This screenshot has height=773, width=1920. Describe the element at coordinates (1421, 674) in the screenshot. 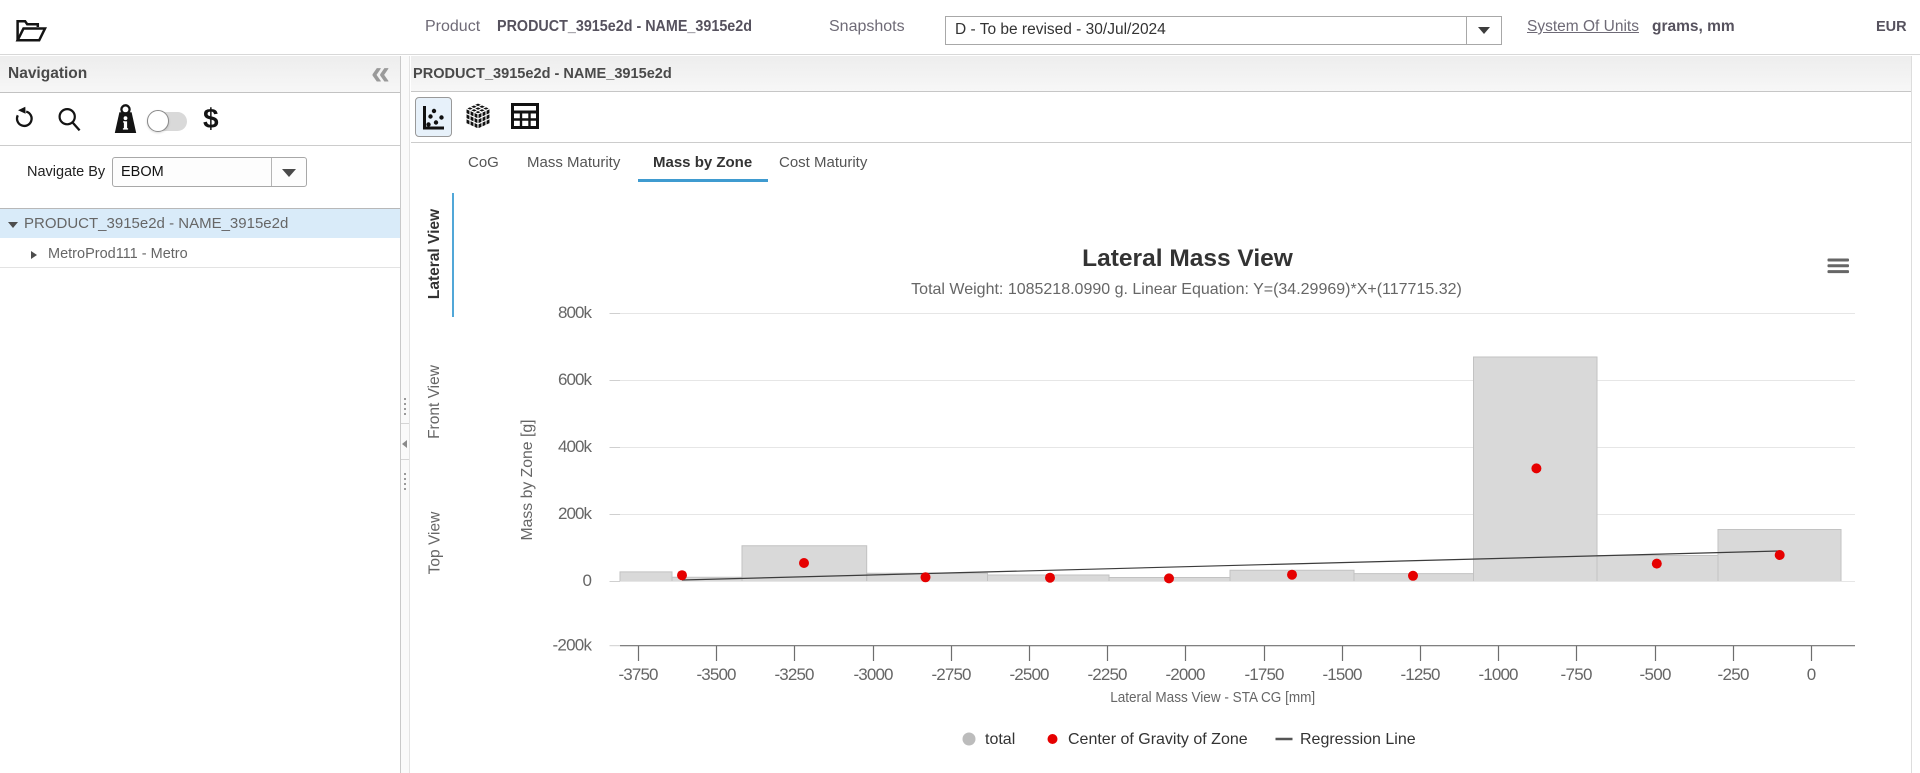

I see `svg-text: -1250` at that location.